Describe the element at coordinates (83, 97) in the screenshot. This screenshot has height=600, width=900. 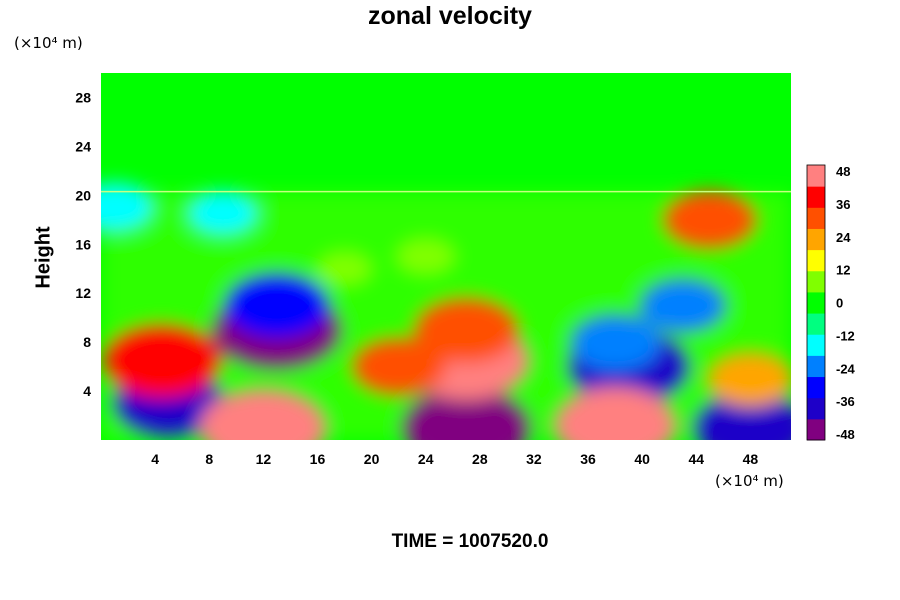
I see `y-tick-label: 28` at that location.